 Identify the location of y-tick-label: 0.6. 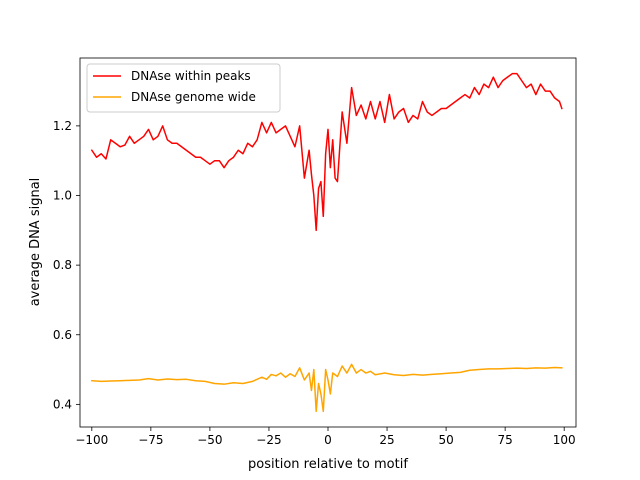
(62, 335).